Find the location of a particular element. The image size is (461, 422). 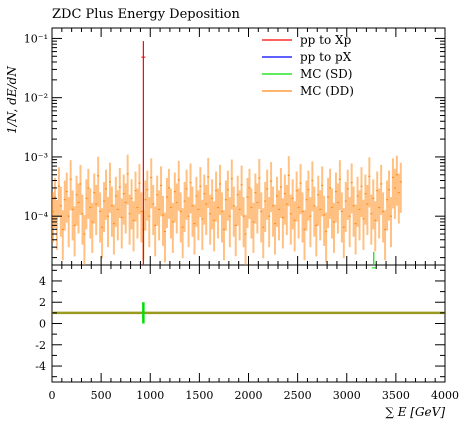

legend-label: pp to Xp is located at coordinates (326, 40).